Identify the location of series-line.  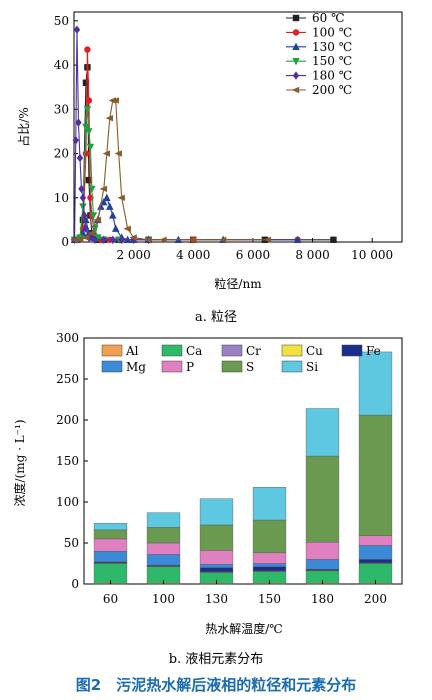
(111, 135).